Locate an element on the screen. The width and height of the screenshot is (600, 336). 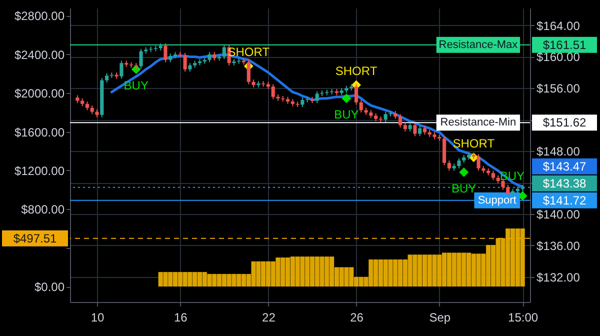
x-tick-label: 10 is located at coordinates (97, 317).